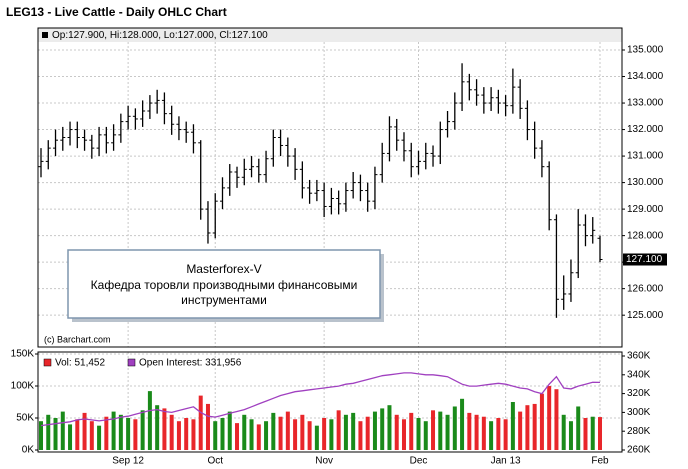  Describe the element at coordinates (645, 50) in the screenshot. I see `y-tick-label: 135.000` at that location.